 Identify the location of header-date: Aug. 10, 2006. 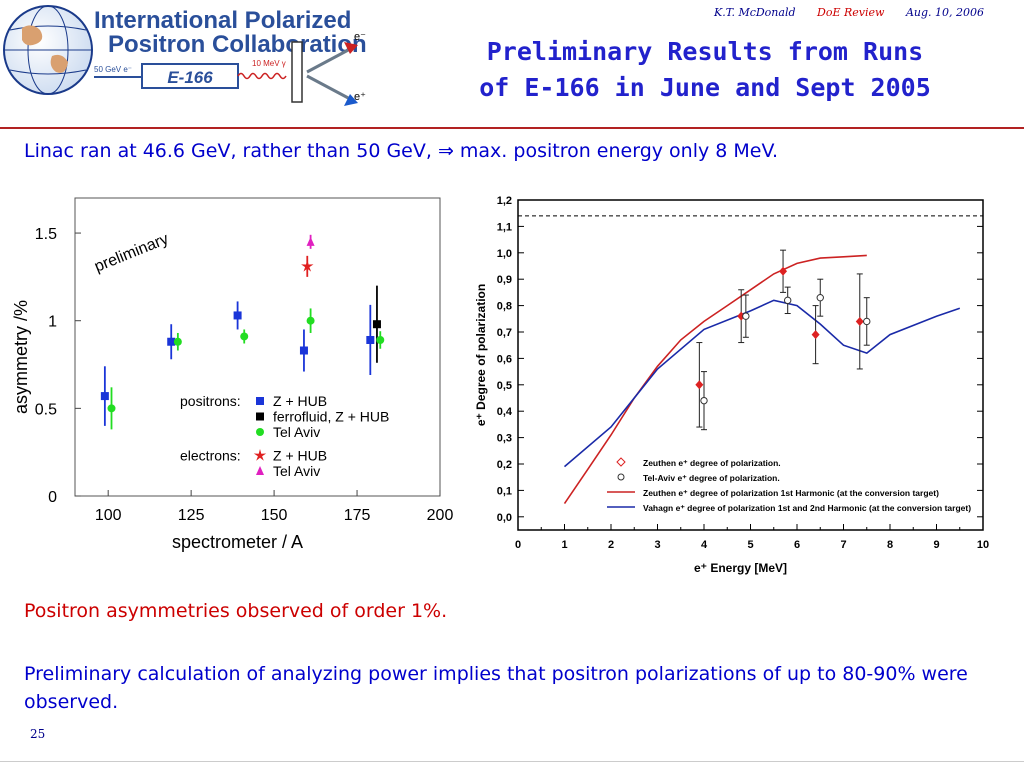
(944, 12).